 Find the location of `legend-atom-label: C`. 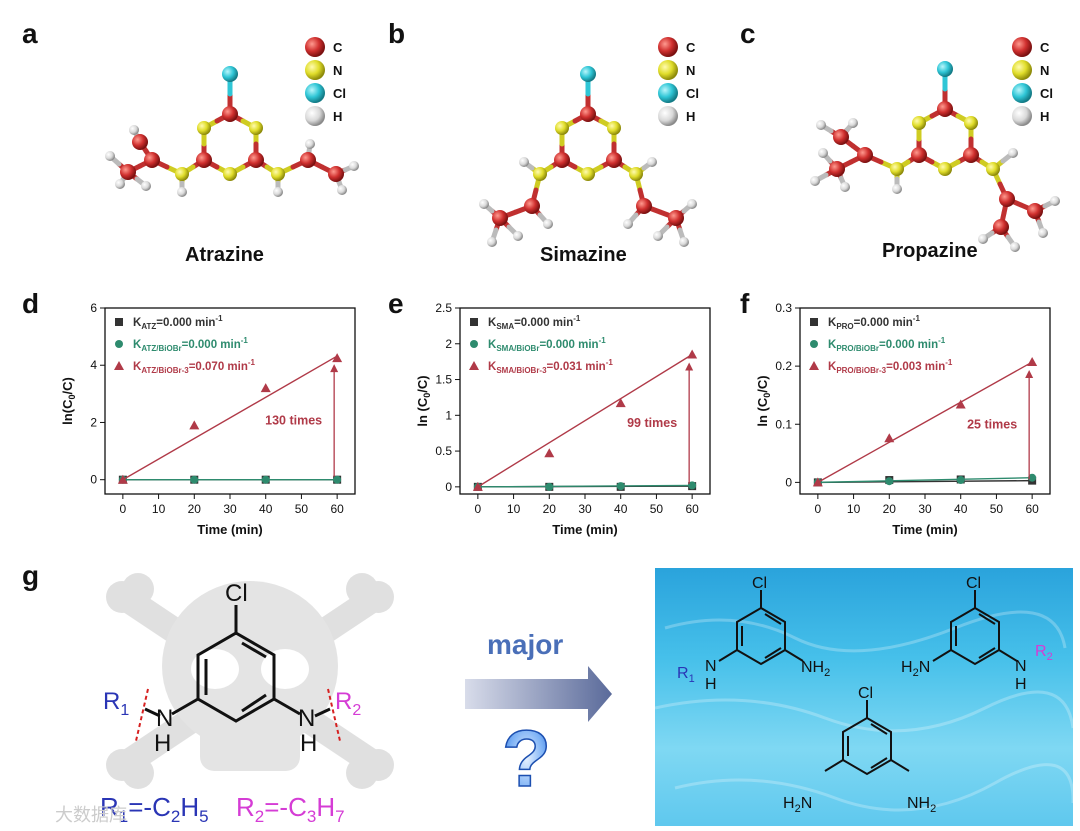

legend-atom-label: C is located at coordinates (691, 47).